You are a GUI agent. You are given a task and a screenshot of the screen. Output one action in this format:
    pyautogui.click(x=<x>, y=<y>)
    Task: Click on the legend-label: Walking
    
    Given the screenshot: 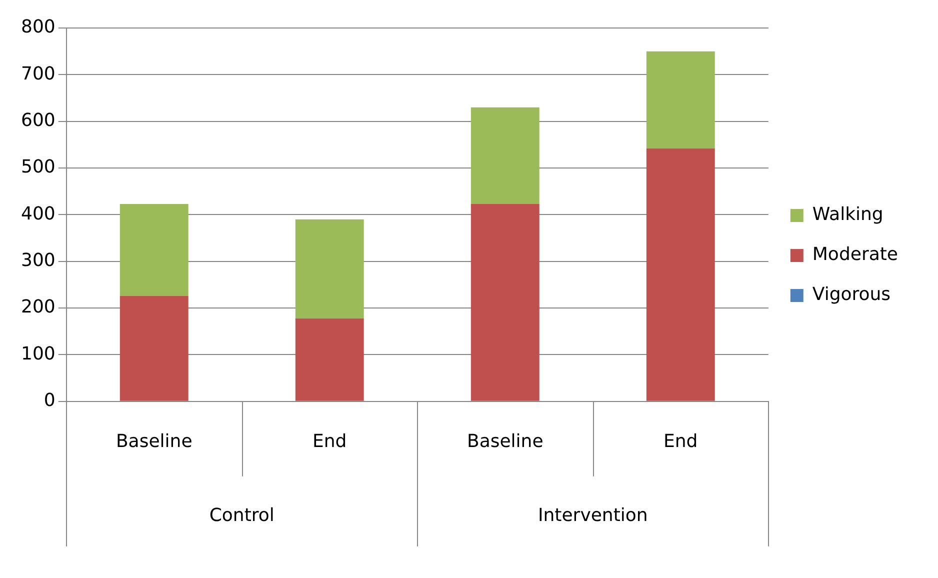 What is the action you would take?
    pyautogui.click(x=848, y=215)
    